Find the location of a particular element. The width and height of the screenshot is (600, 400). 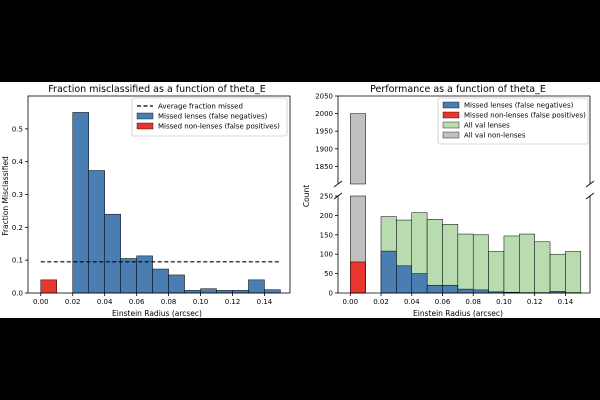

left-x-tick-label: 0.00 is located at coordinates (41, 302).